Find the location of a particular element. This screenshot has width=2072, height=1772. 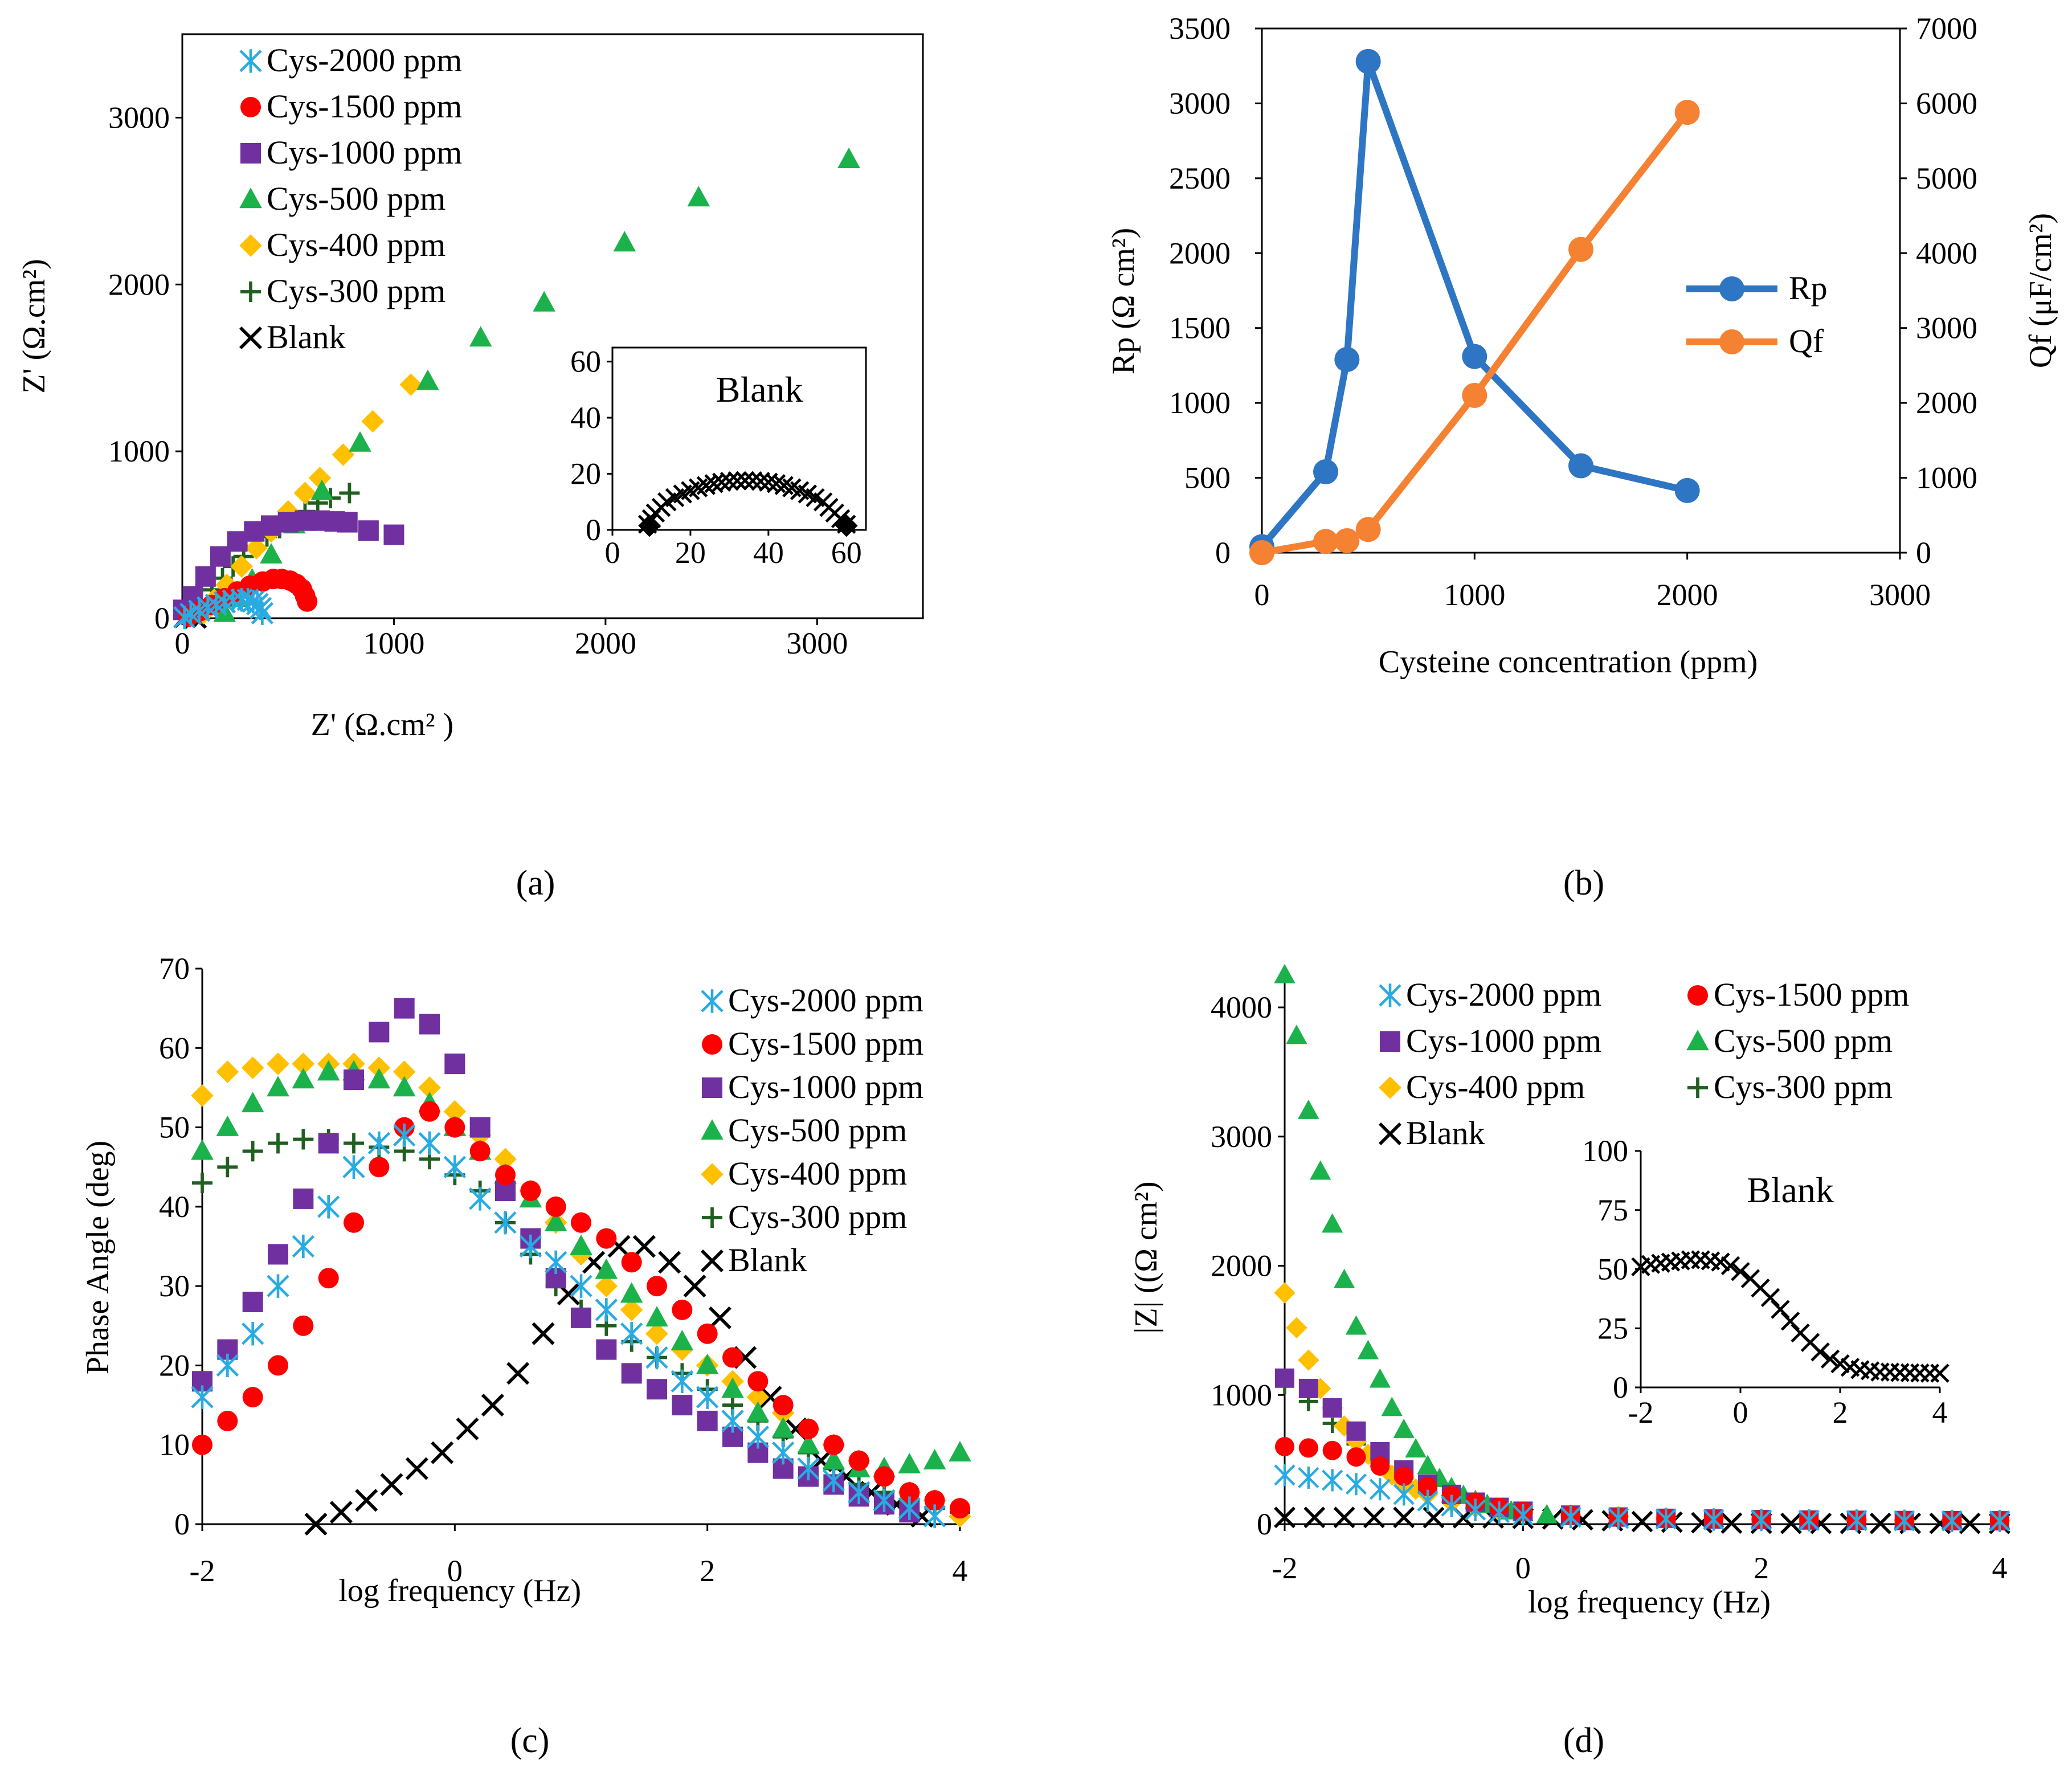

legend-label: Qf is located at coordinates (1807, 341).